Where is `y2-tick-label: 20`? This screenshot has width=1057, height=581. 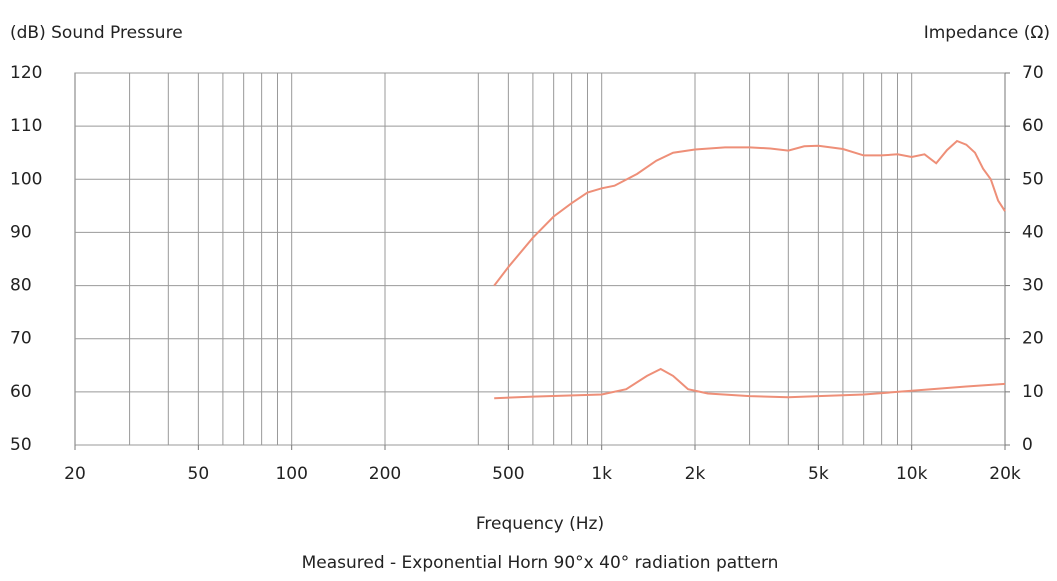 y2-tick-label: 20 is located at coordinates (1033, 339).